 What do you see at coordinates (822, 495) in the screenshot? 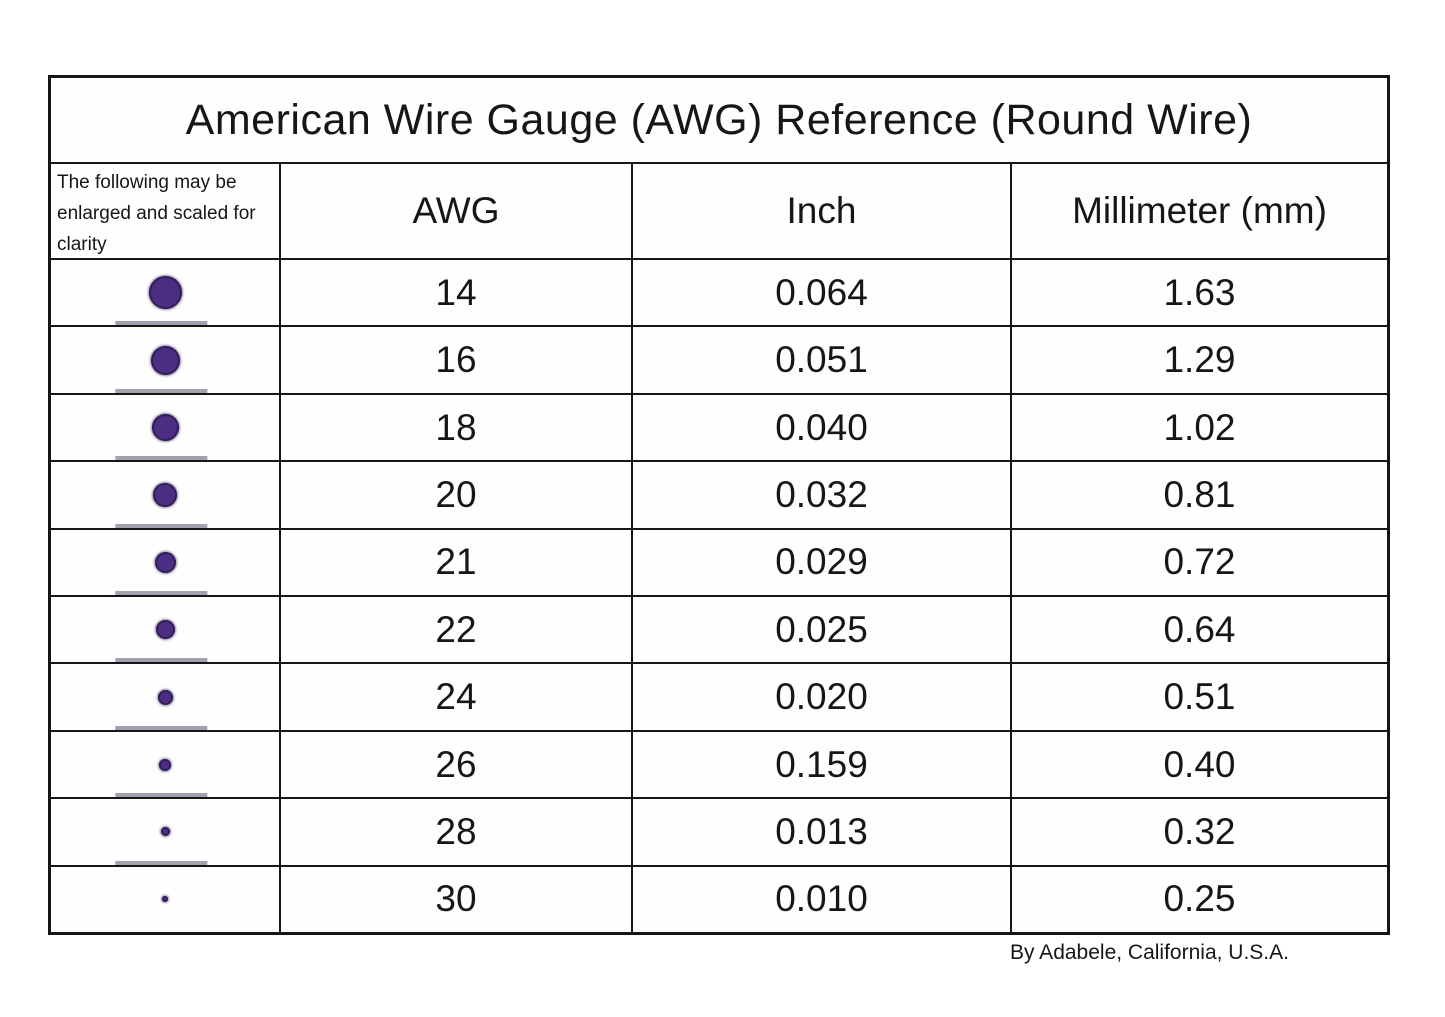
I see `inch-cell: 0.032` at bounding box center [822, 495].